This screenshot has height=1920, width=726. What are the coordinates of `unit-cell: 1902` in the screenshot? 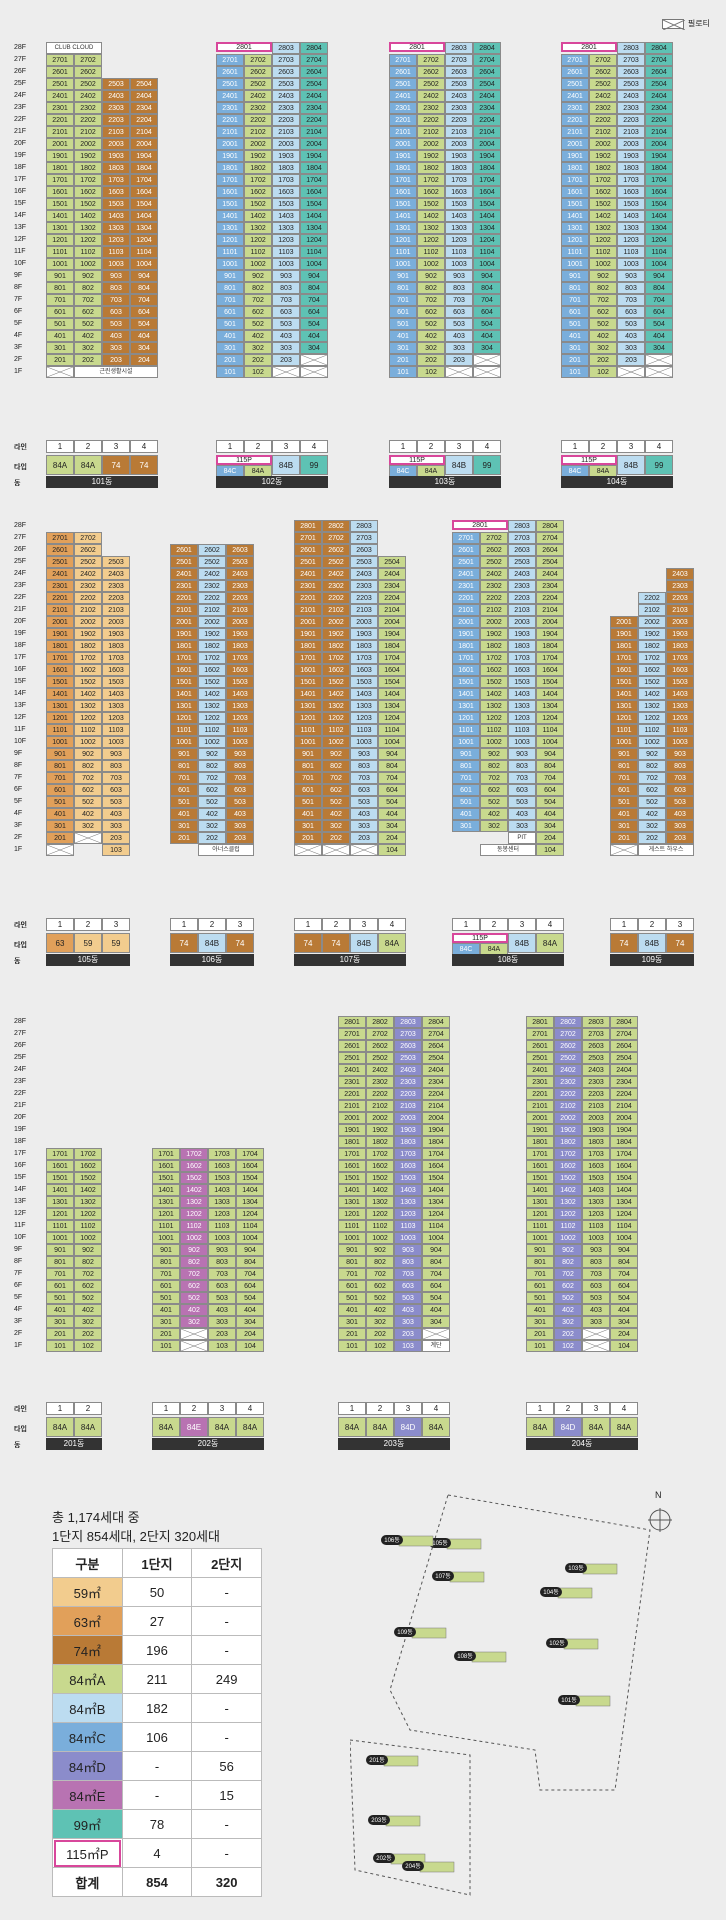 It's located at (431, 156).